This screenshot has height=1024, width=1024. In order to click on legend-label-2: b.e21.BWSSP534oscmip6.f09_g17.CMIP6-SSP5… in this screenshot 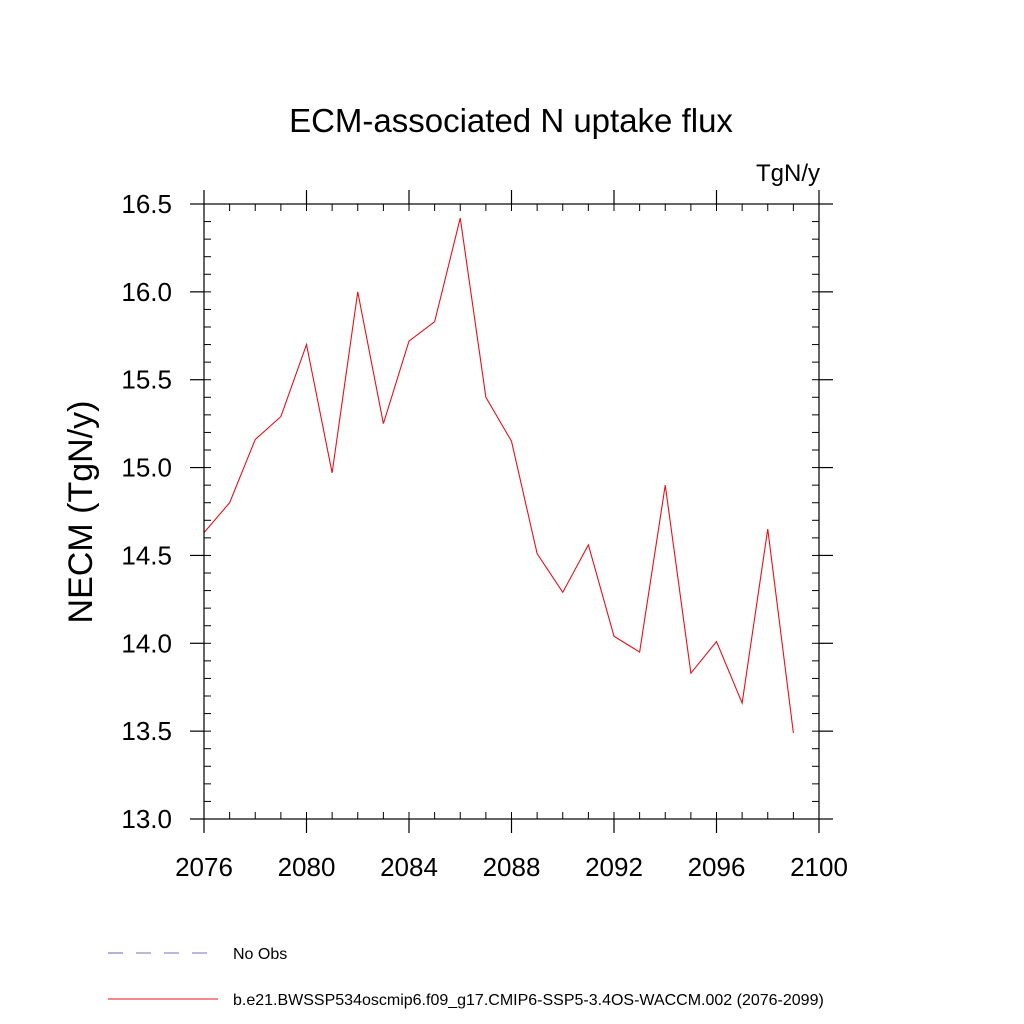, I will do `click(528, 1000)`.